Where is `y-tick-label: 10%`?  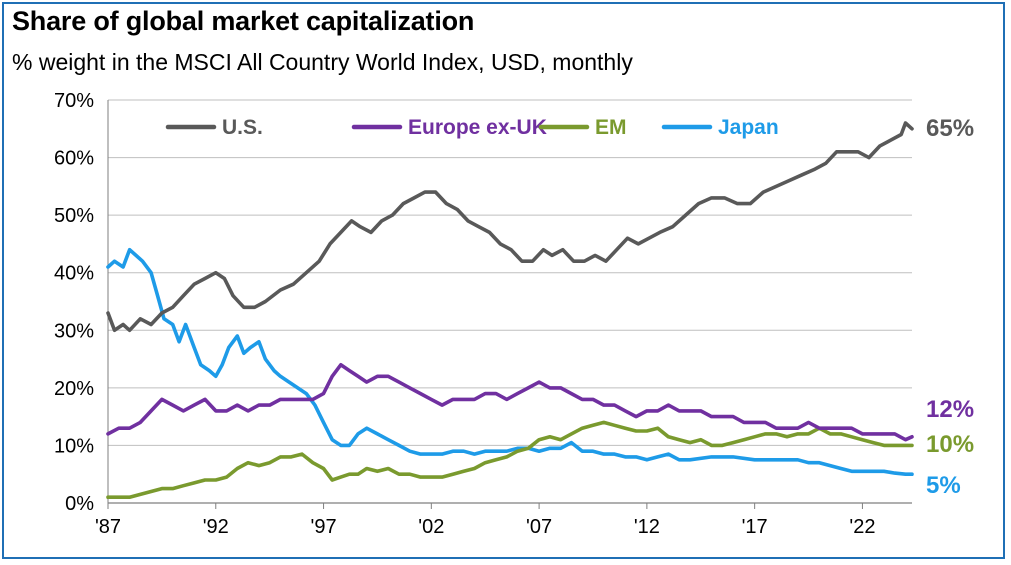 y-tick-label: 10% is located at coordinates (74, 446).